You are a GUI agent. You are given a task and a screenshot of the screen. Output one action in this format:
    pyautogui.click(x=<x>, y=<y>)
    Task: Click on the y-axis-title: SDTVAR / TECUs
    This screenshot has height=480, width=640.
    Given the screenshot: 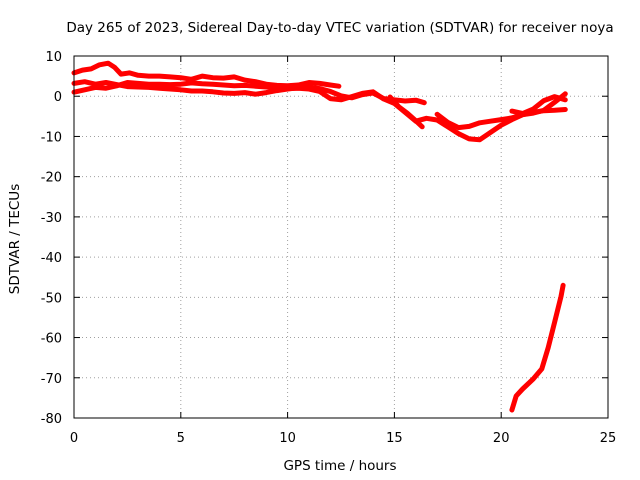 What is the action you would take?
    pyautogui.click(x=15, y=239)
    